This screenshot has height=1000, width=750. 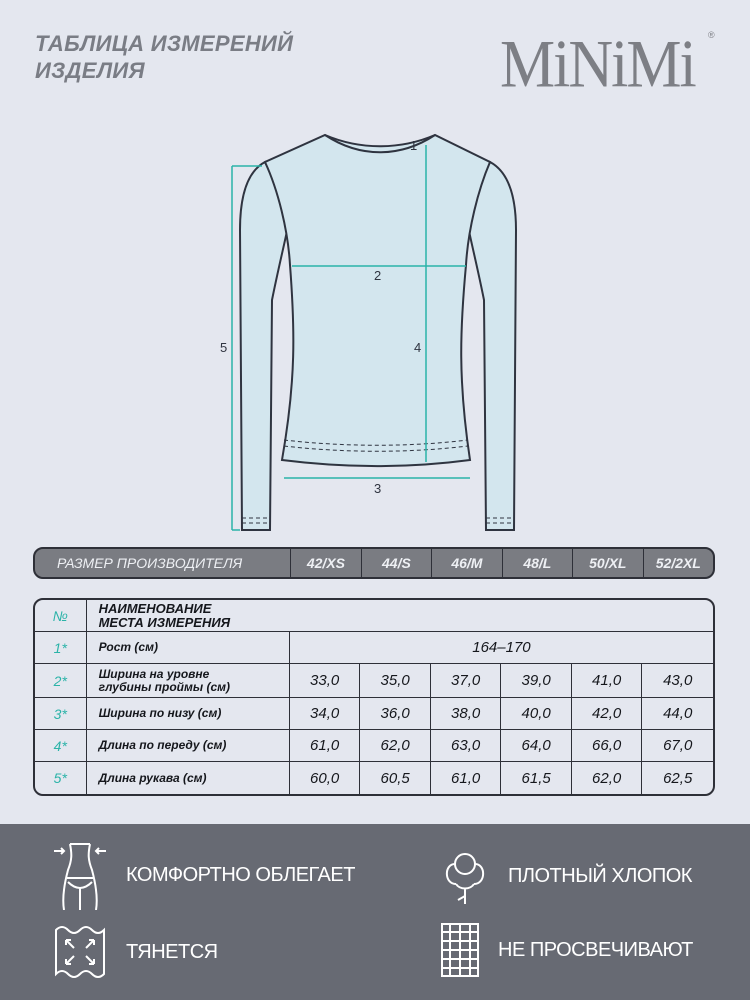 What do you see at coordinates (61, 616) in the screenshot?
I see `col-no: №` at bounding box center [61, 616].